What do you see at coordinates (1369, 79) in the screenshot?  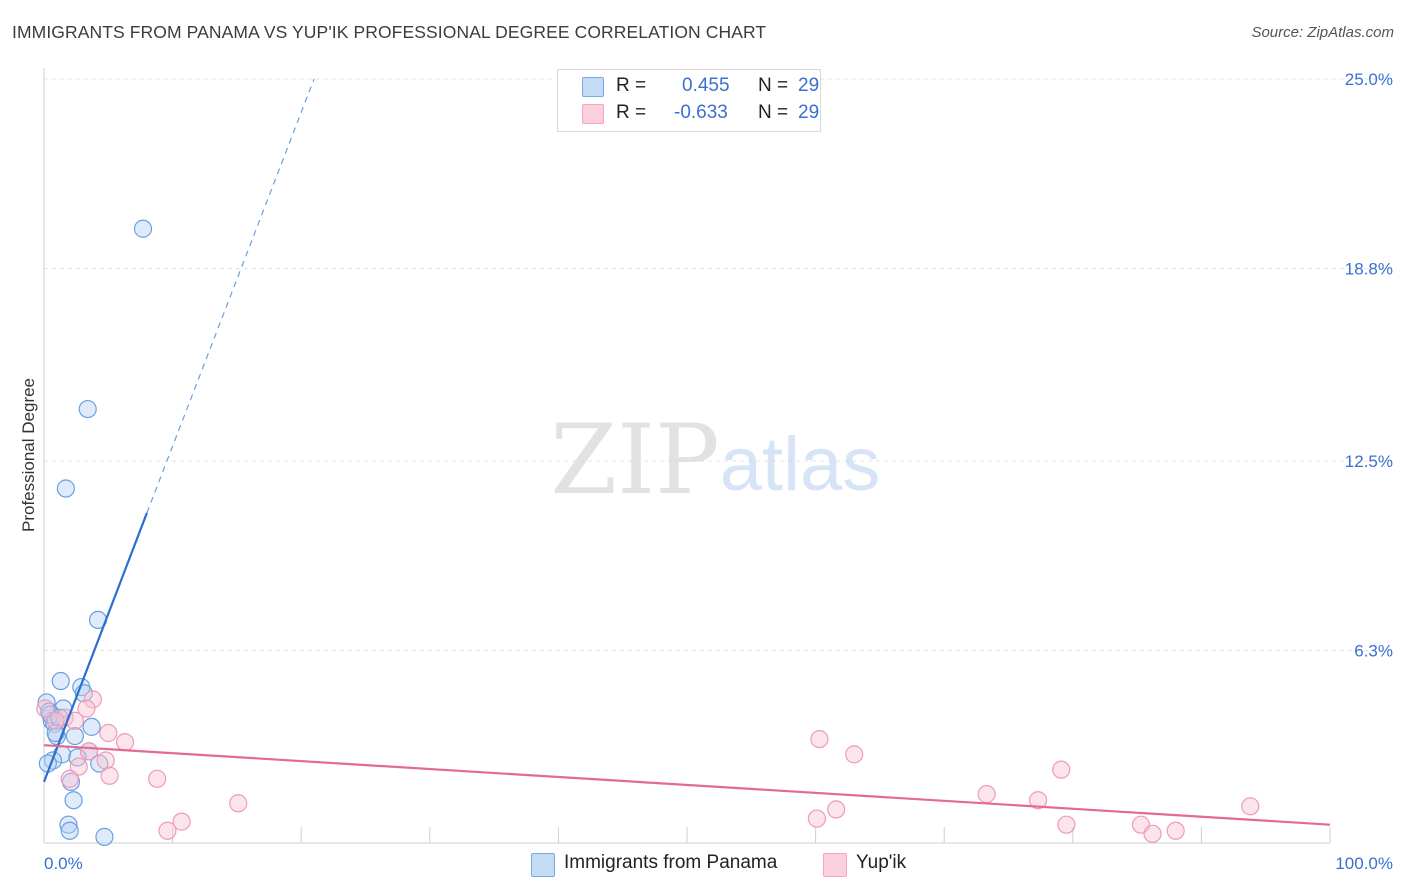 I see `y-tick-label-3: 25.0%` at bounding box center [1369, 79].